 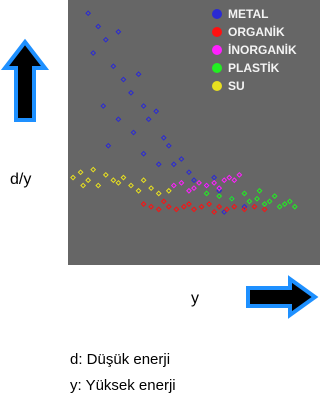 I want to click on x-axis-label: y, so click(x=195, y=298).